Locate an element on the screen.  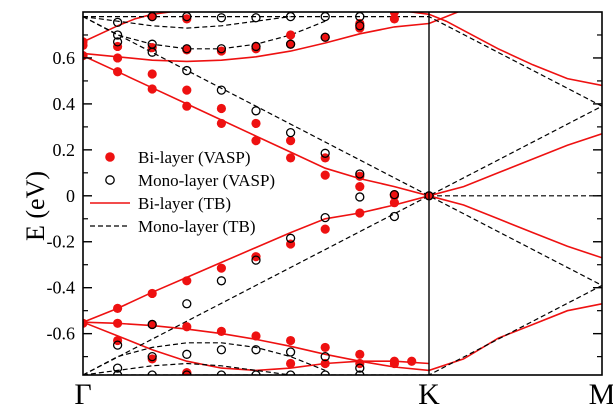
y-tick-label: 0 is located at coordinates (70, 196).